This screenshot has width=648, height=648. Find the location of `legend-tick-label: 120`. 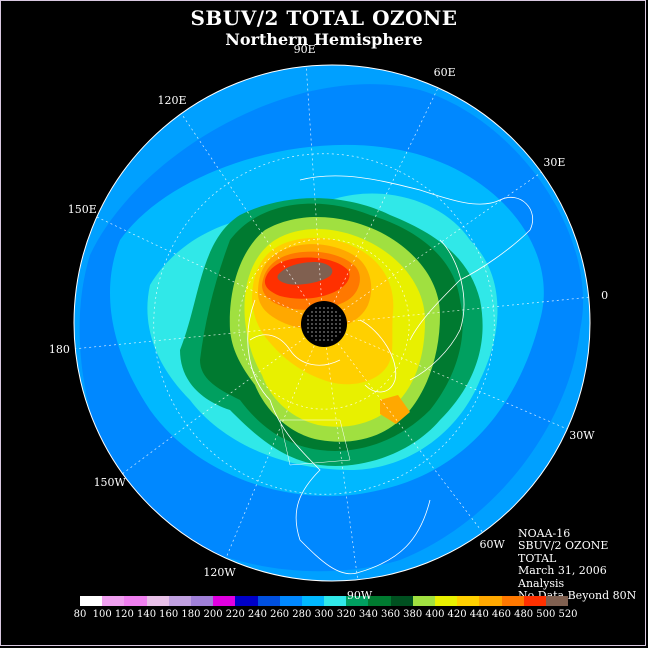

legend-tick-label: 120 is located at coordinates (124, 614).